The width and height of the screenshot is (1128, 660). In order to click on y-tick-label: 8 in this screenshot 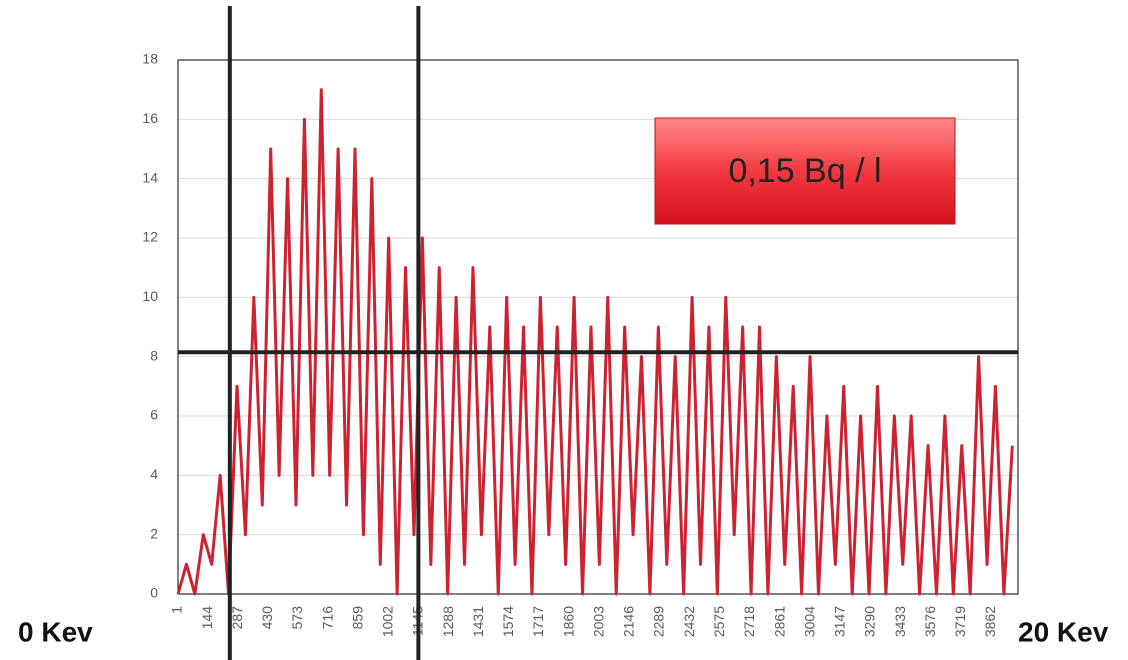, I will do `click(154, 355)`.